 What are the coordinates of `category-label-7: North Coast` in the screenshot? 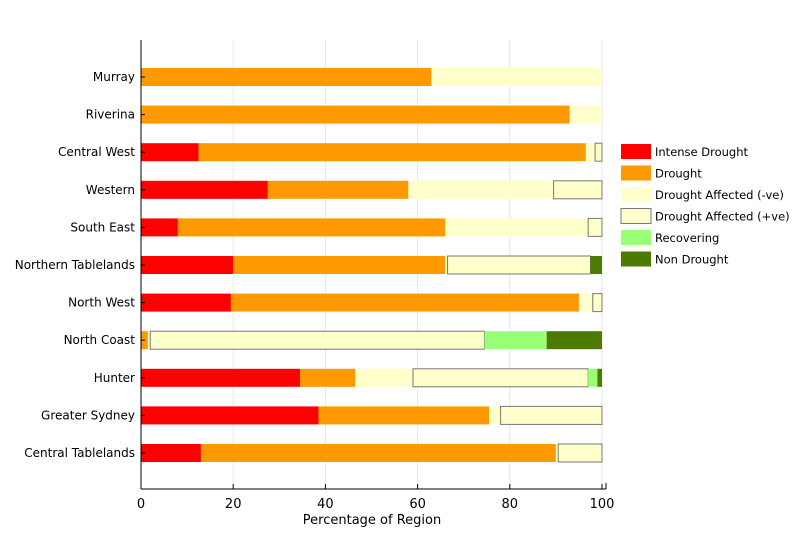 It's located at (100, 340).